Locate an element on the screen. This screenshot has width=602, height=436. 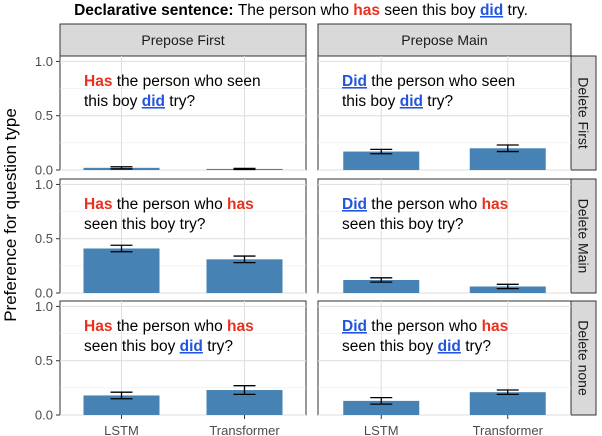
y-axis-label: Preference for question type is located at coordinates (10, 215).